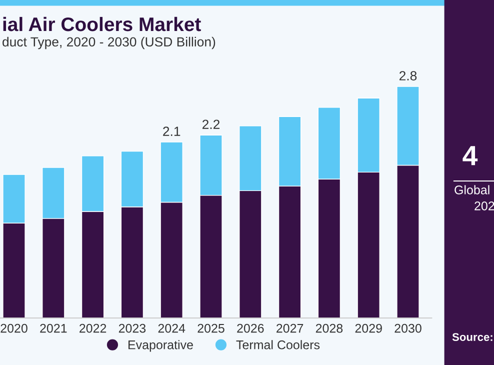  Describe the element at coordinates (484, 206) in the screenshot. I see `text: 202` at that location.